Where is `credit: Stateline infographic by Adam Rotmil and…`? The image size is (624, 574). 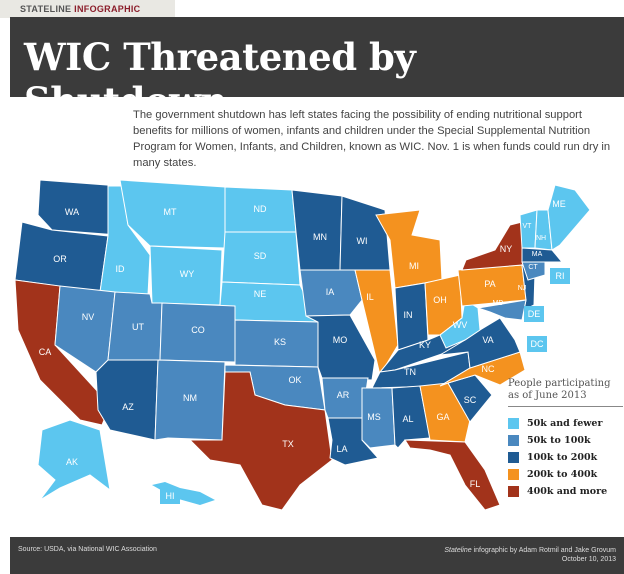 credit: Stateline infographic by Adam Rotmil and… is located at coordinates (530, 555).